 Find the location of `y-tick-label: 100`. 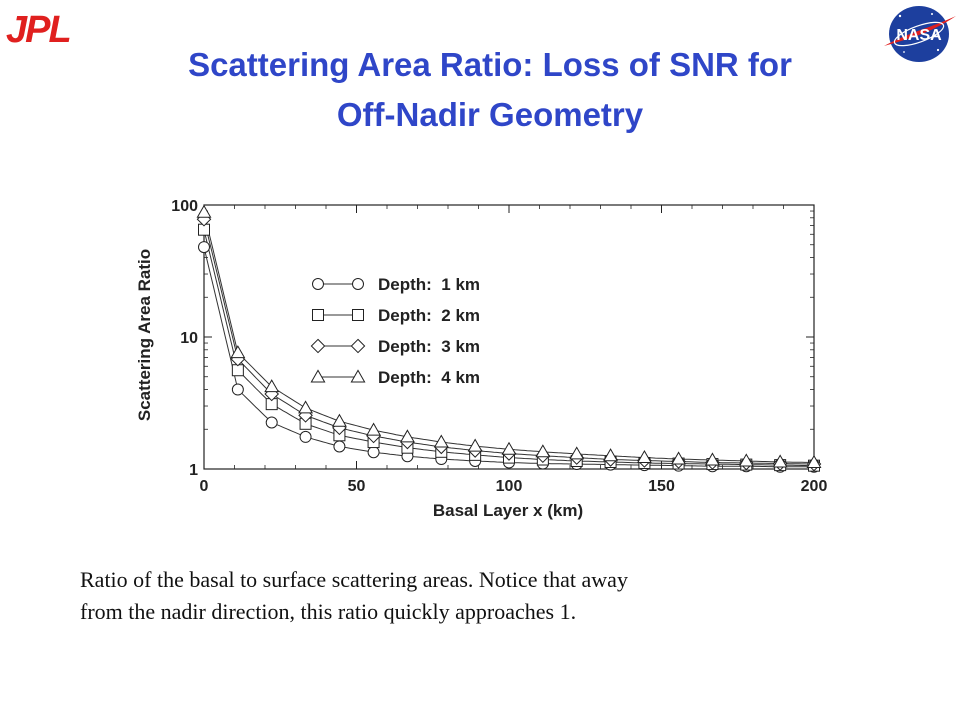

y-tick-label: 100 is located at coordinates (184, 206).